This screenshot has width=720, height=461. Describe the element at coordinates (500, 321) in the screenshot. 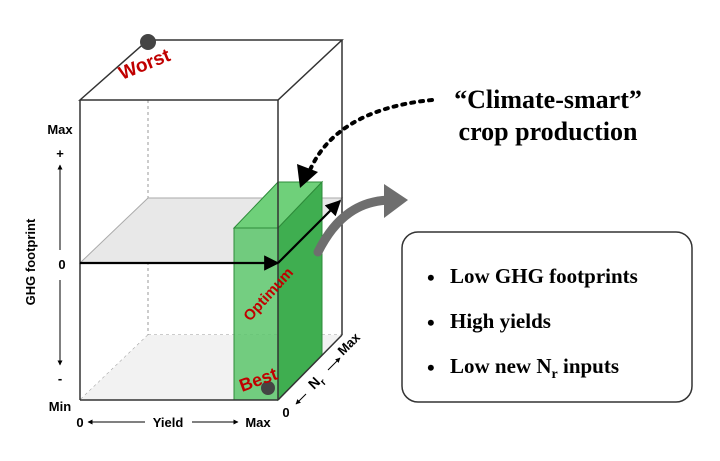

I see `svg-text: High yields` at that location.